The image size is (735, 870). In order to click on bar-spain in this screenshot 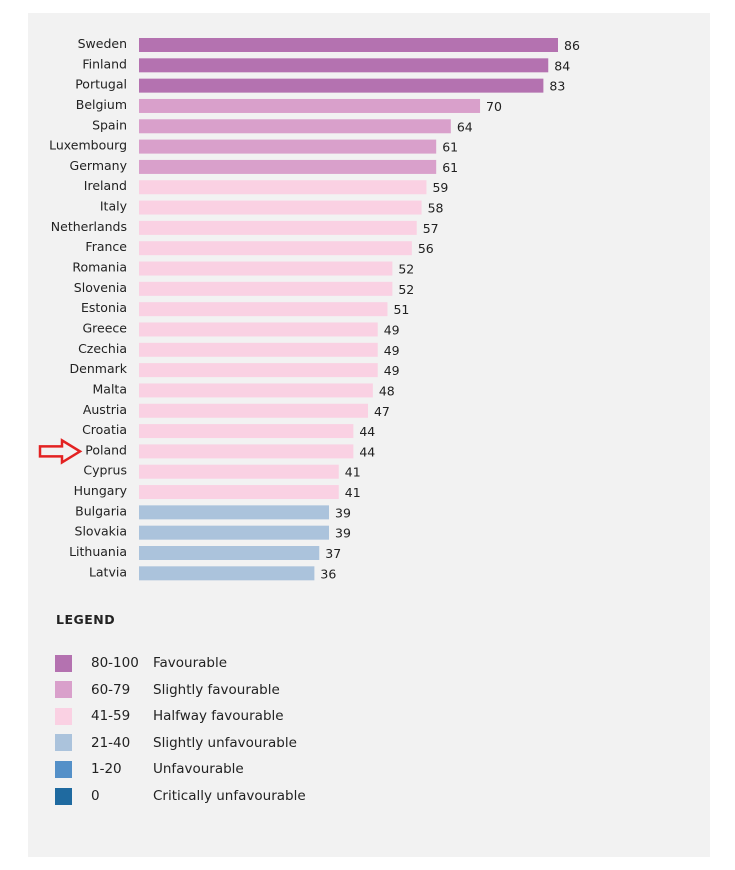, I will do `click(295, 126)`.